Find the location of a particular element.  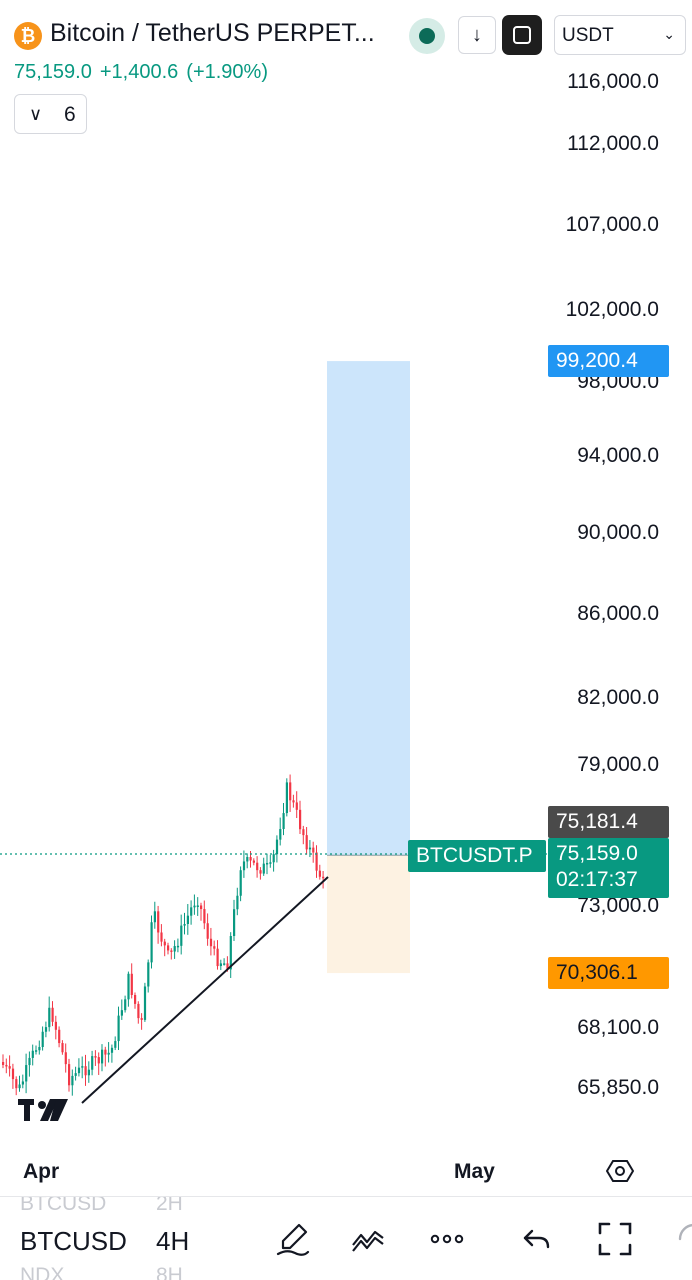

fullscreen-button is located at coordinates (522, 35).